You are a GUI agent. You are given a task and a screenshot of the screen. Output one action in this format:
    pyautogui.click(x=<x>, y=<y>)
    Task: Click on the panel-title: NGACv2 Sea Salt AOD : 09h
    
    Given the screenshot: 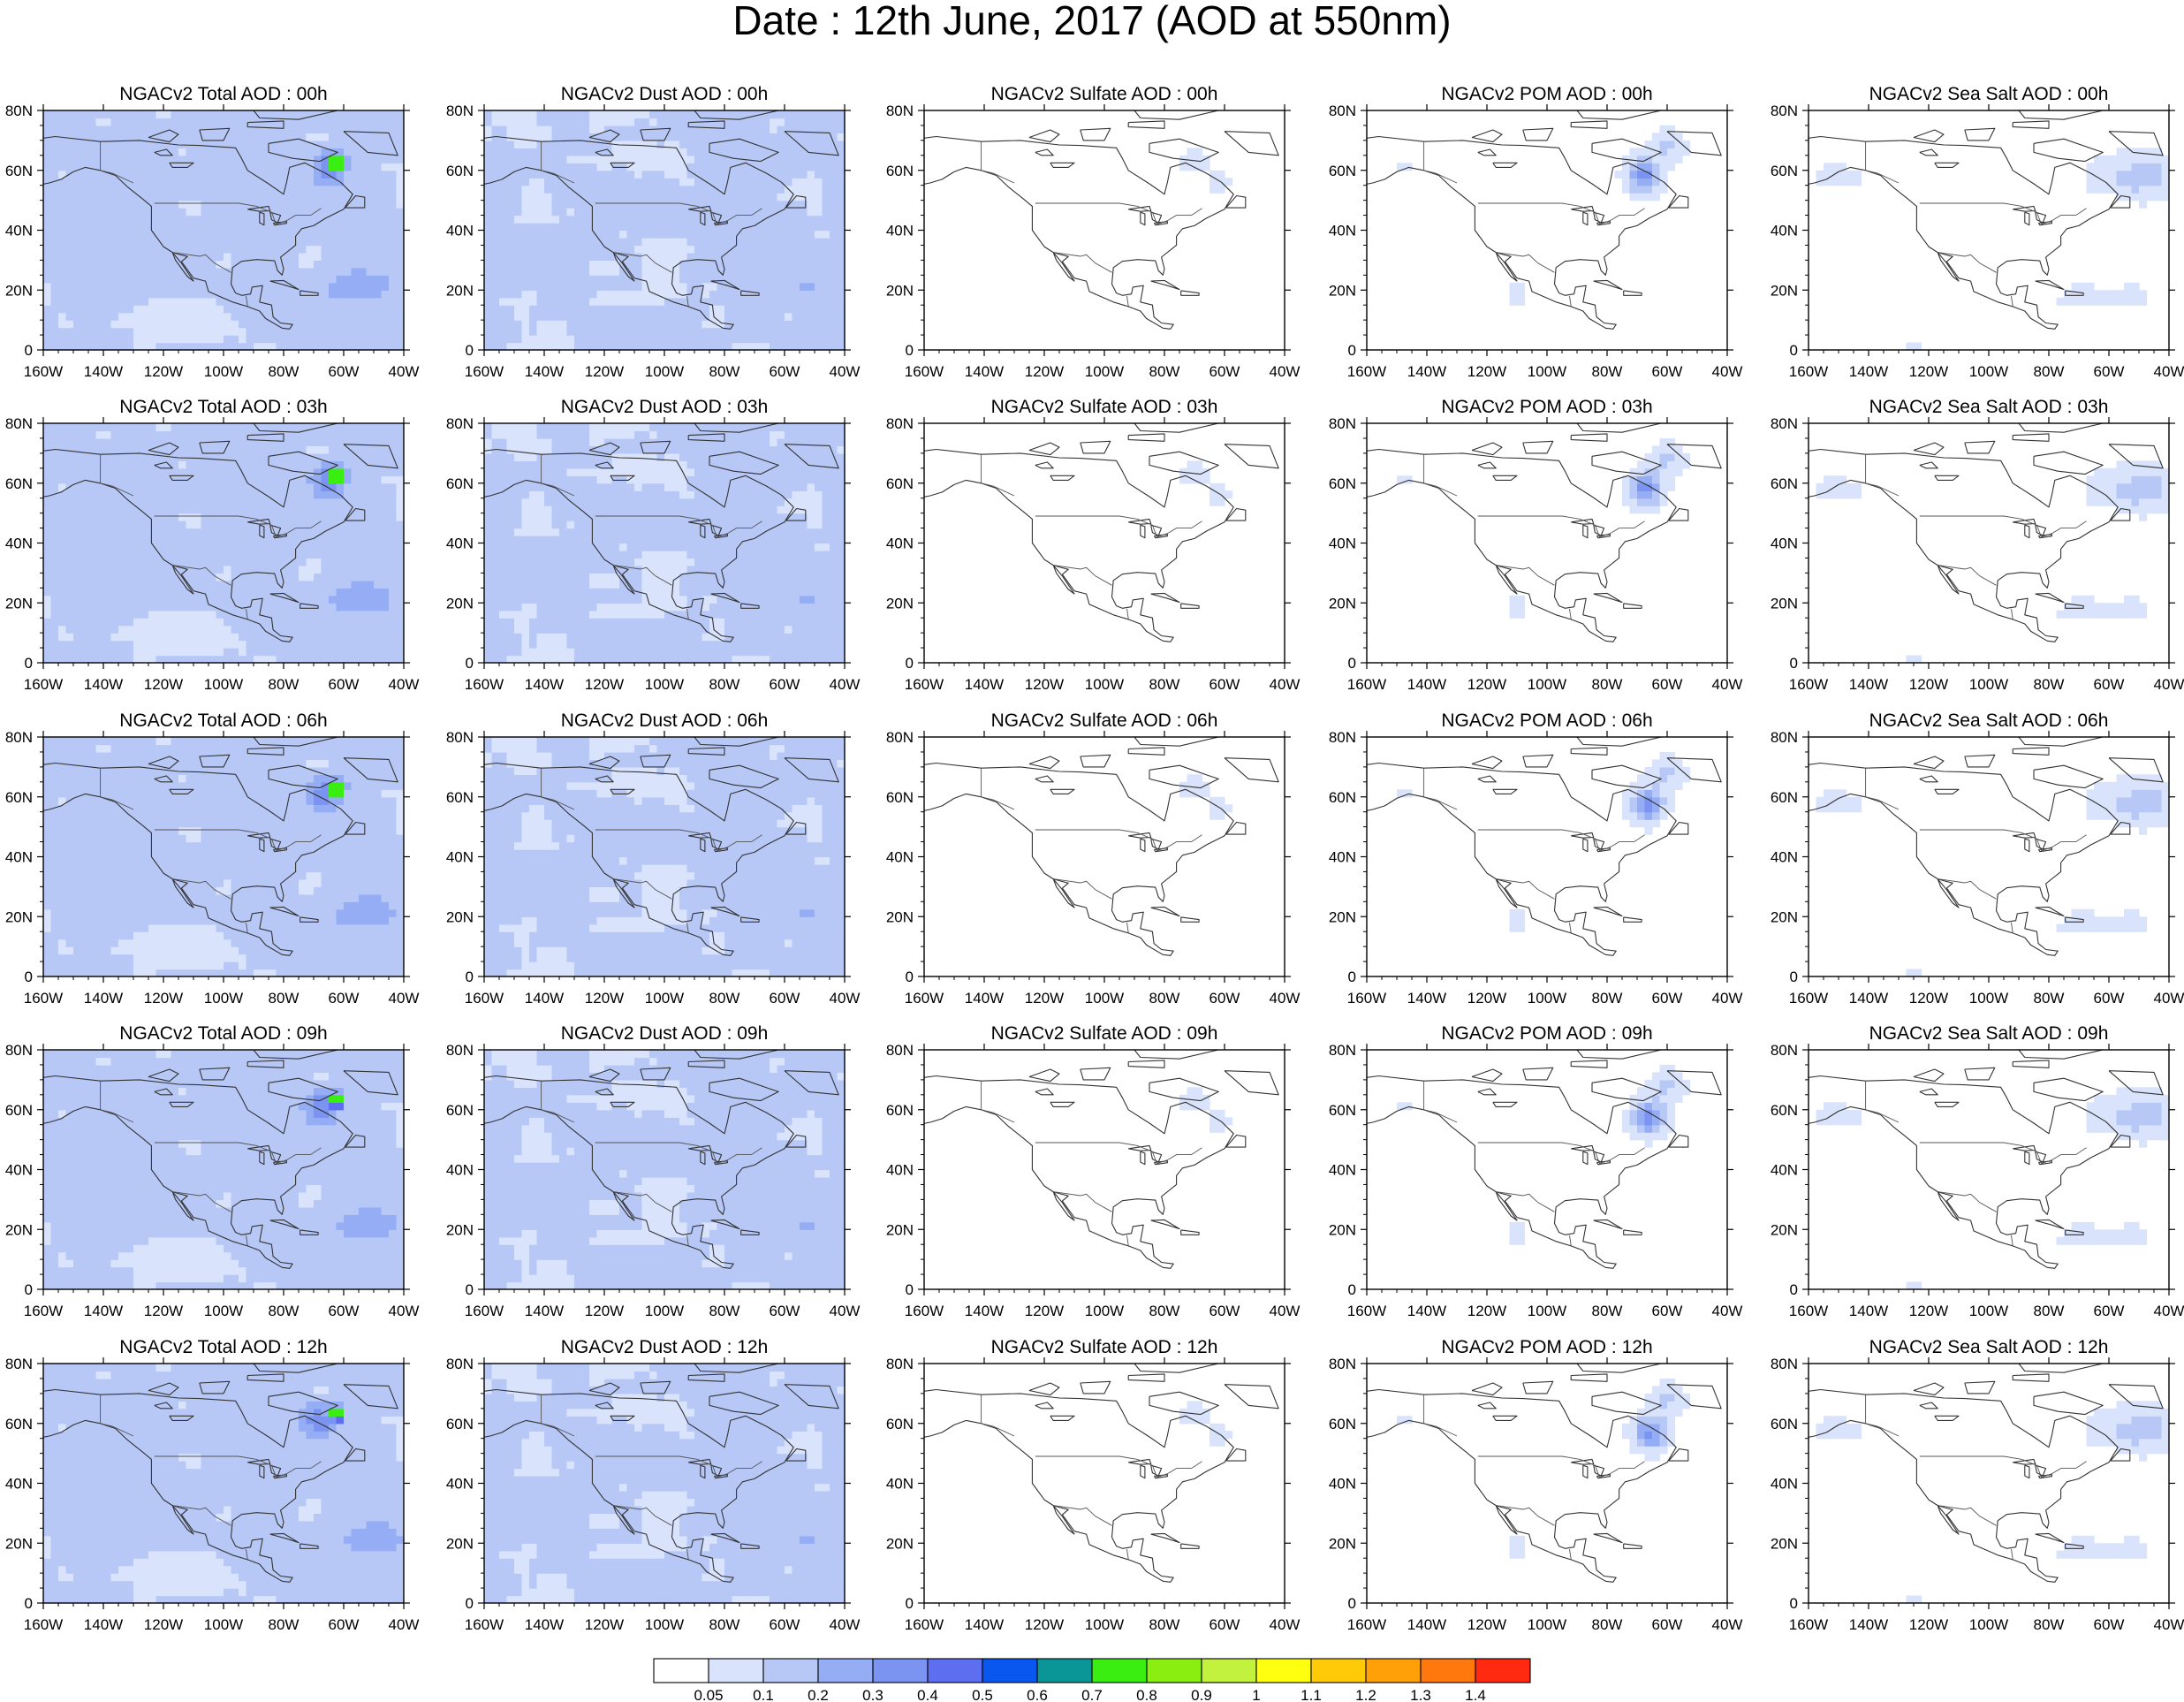 What is the action you would take?
    pyautogui.click(x=1989, y=1033)
    